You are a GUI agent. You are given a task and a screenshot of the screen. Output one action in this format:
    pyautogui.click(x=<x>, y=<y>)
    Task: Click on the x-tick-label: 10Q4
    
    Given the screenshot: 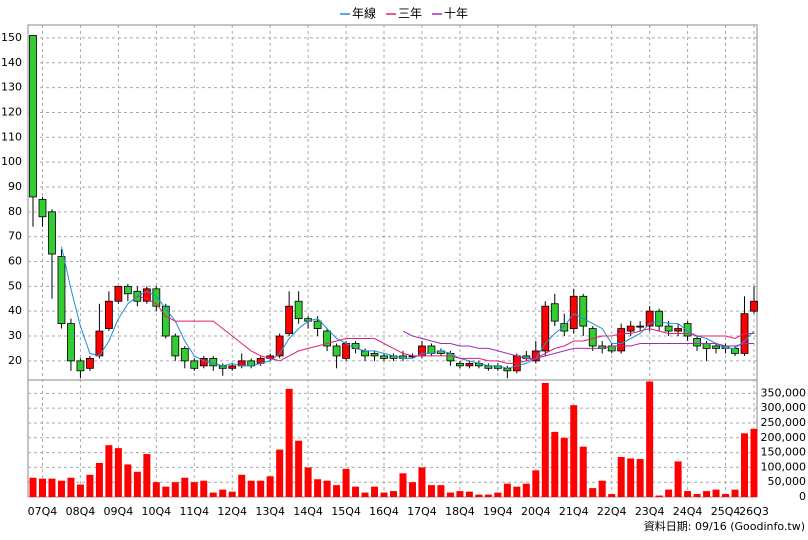 What is the action you would take?
    pyautogui.click(x=157, y=511)
    